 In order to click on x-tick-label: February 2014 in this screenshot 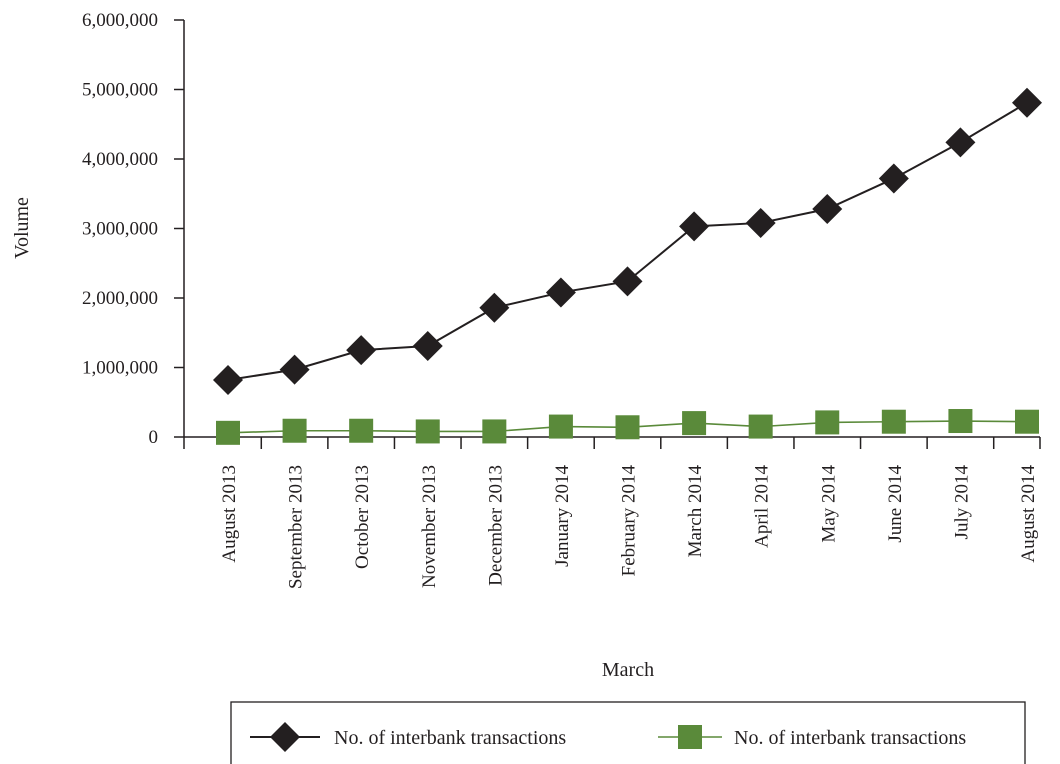, I will do `click(629, 521)`.